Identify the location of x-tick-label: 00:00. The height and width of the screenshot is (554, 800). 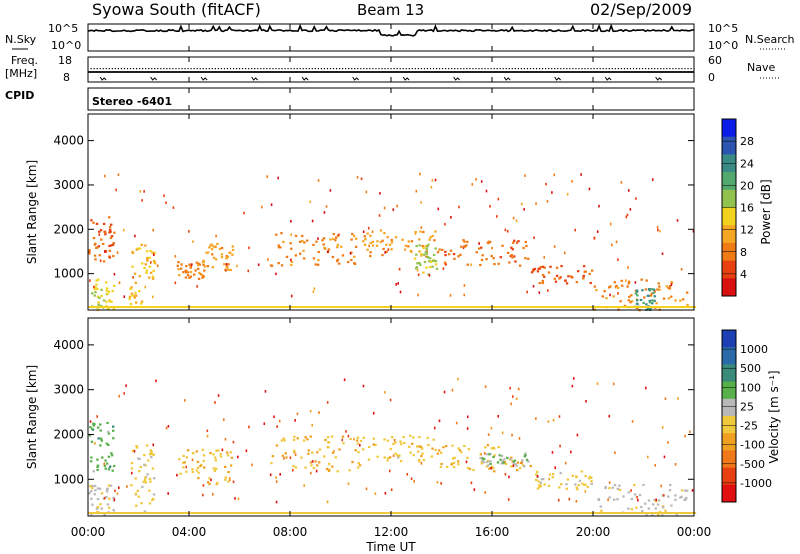
(88, 532).